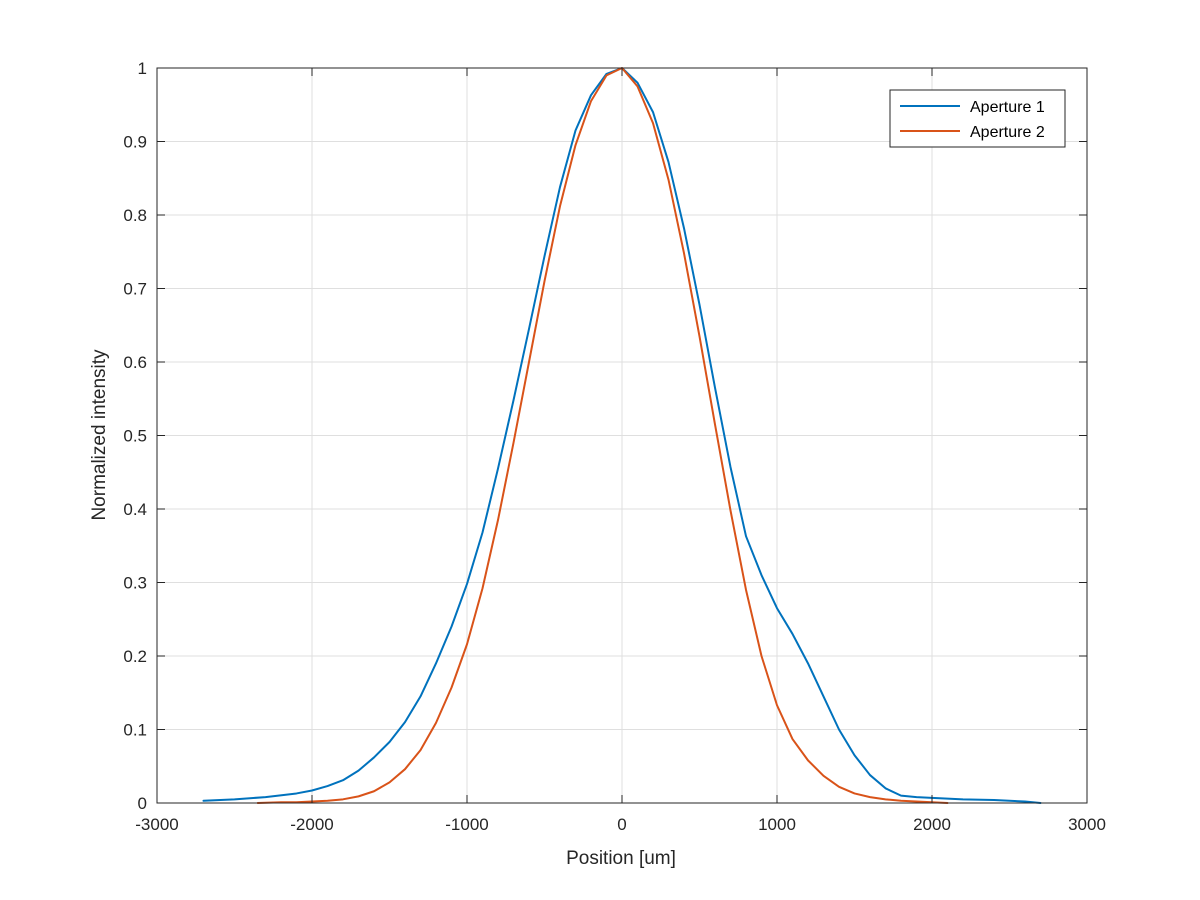 The width and height of the screenshot is (1200, 900). I want to click on y-tick-label: 0.4, so click(135, 509).